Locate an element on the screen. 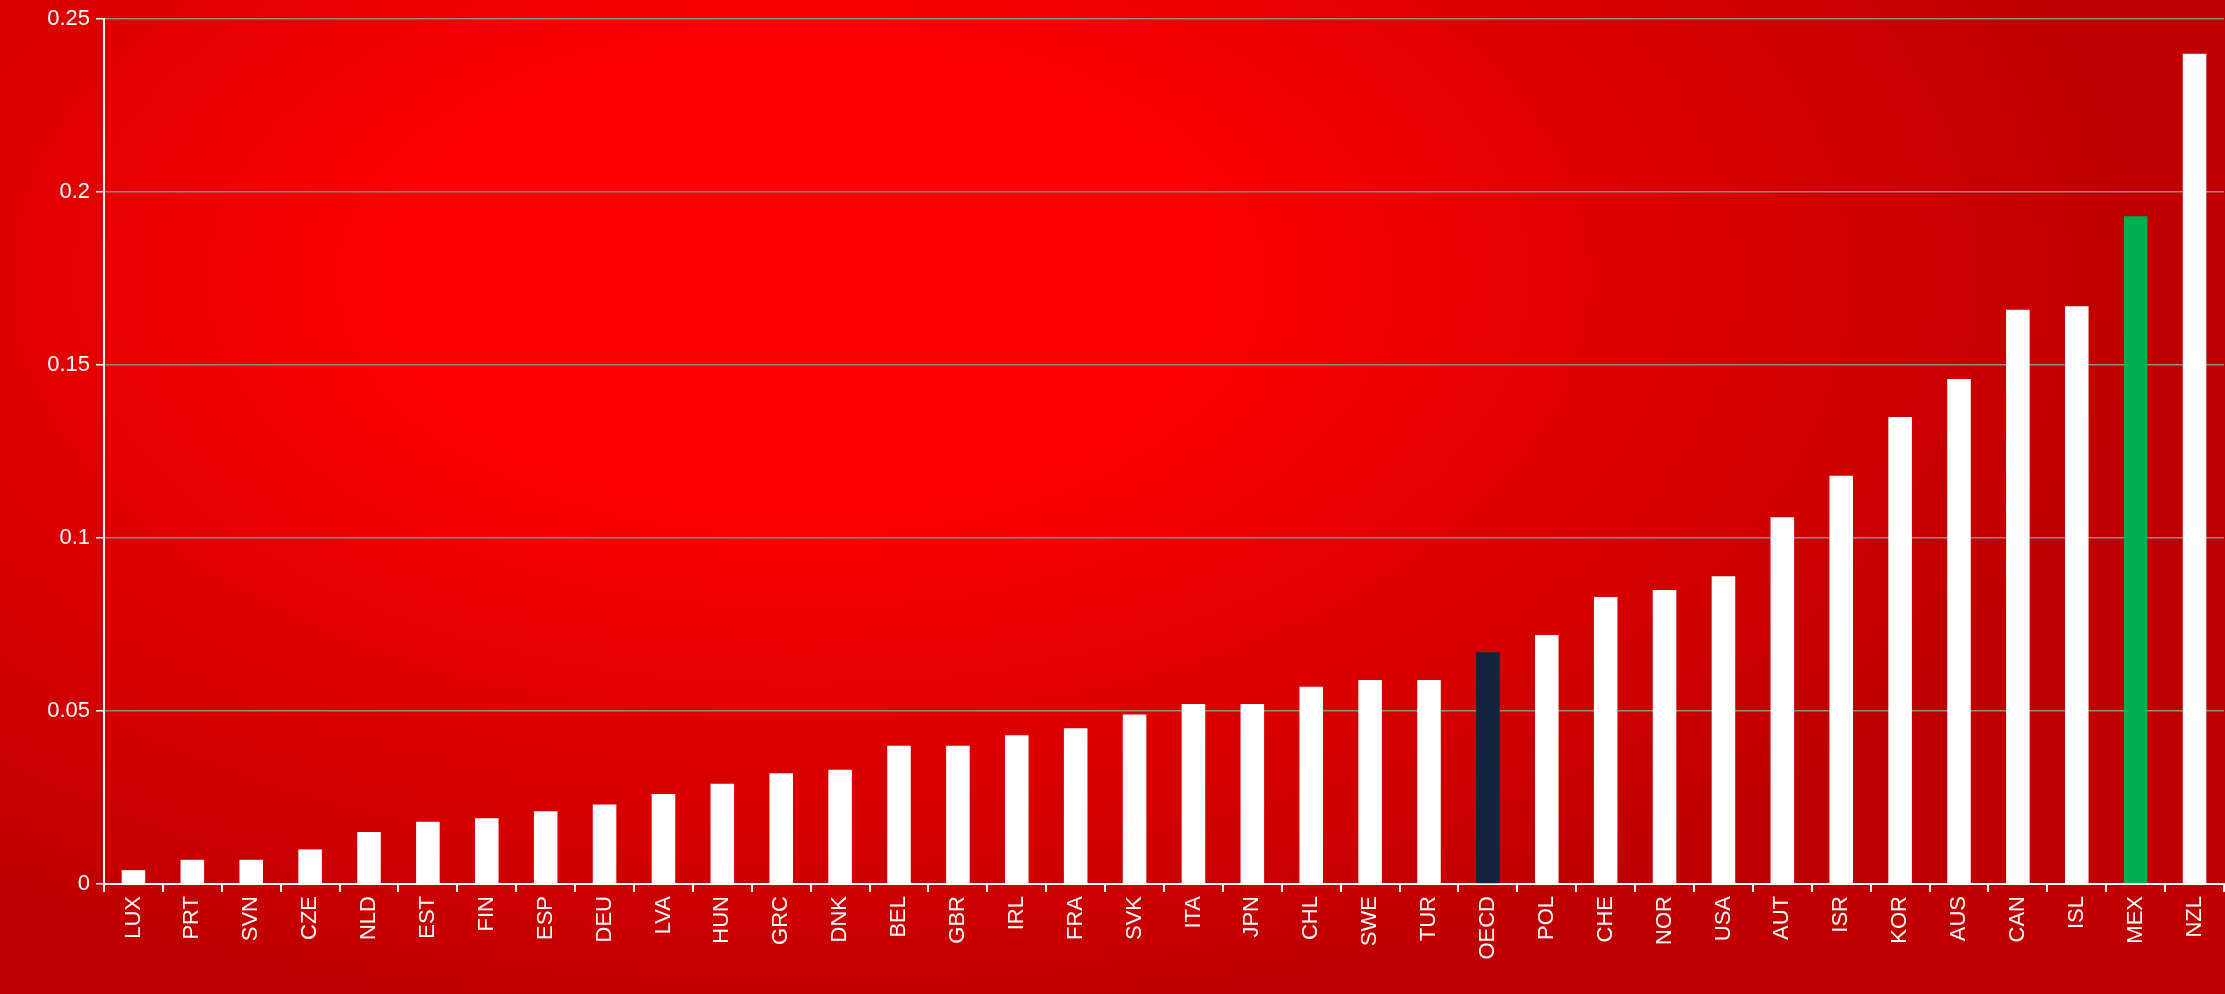 This screenshot has width=2225, height=994. x-tick-label: KOR is located at coordinates (1899, 920).